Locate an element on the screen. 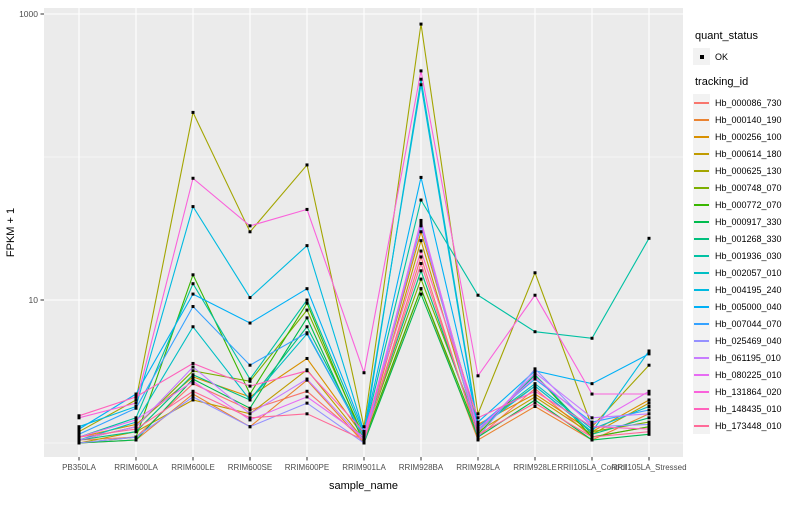  legend-item-label: Hb_000625_130 is located at coordinates (748, 170).